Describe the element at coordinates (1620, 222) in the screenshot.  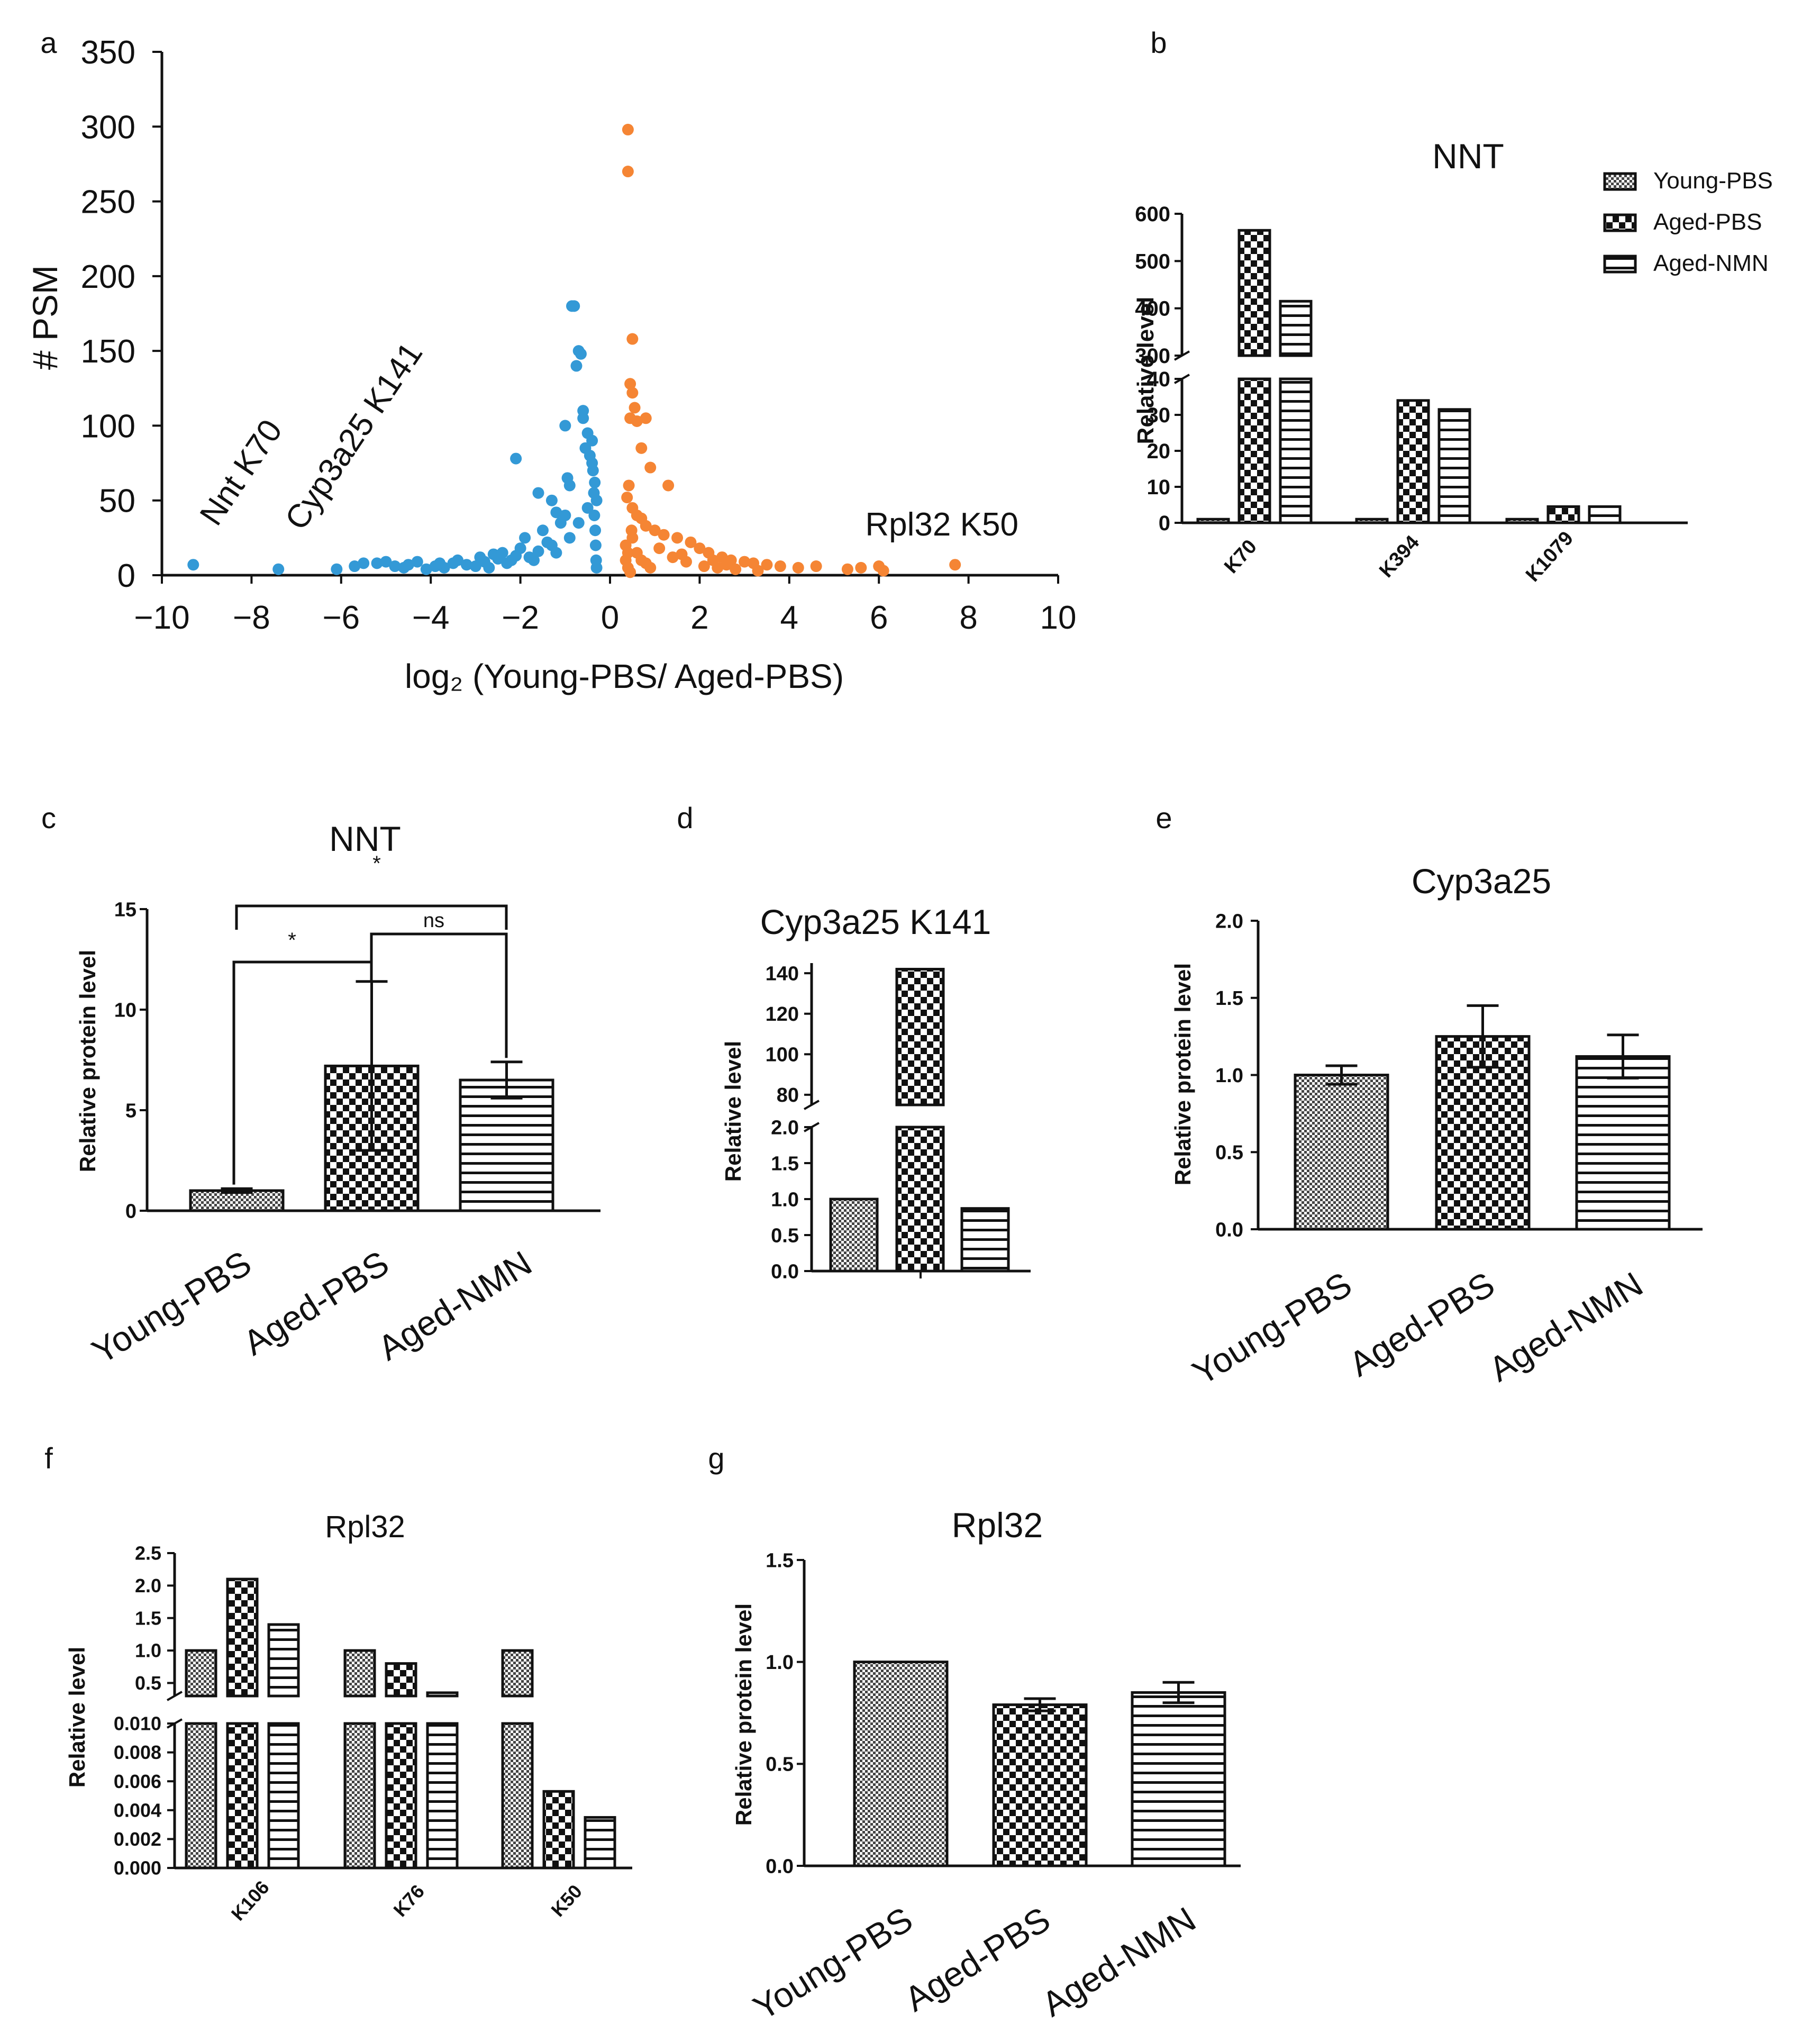
I see `legend-swatch-b` at that location.